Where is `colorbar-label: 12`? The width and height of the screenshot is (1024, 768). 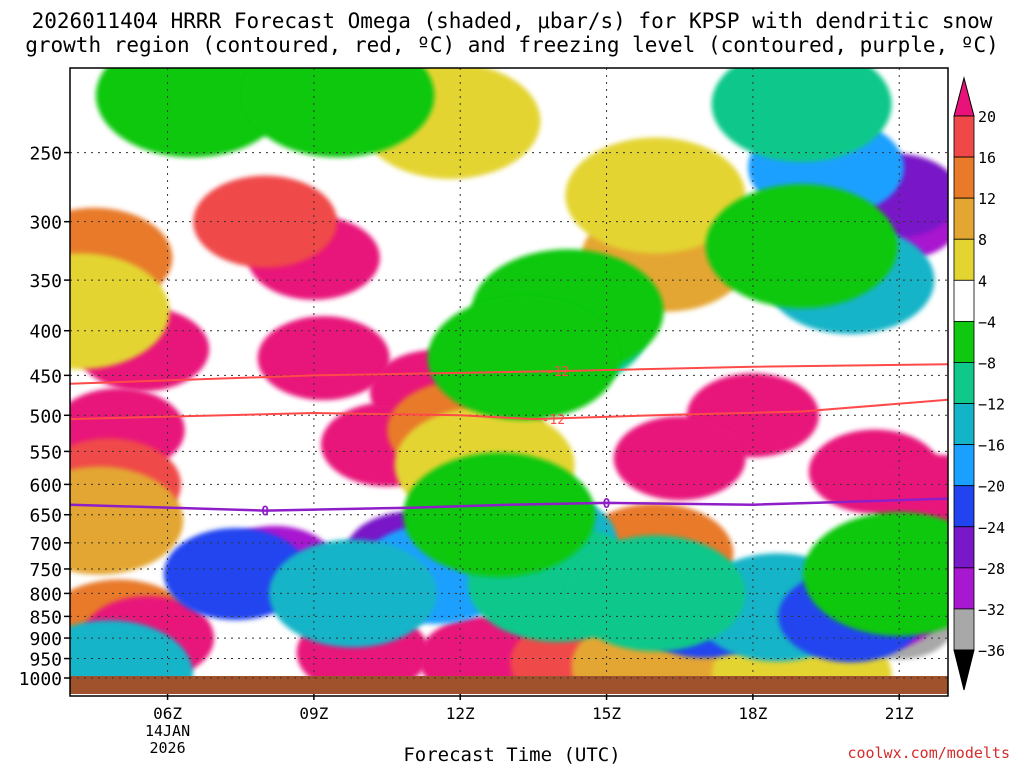
colorbar-label: 12 is located at coordinates (987, 199).